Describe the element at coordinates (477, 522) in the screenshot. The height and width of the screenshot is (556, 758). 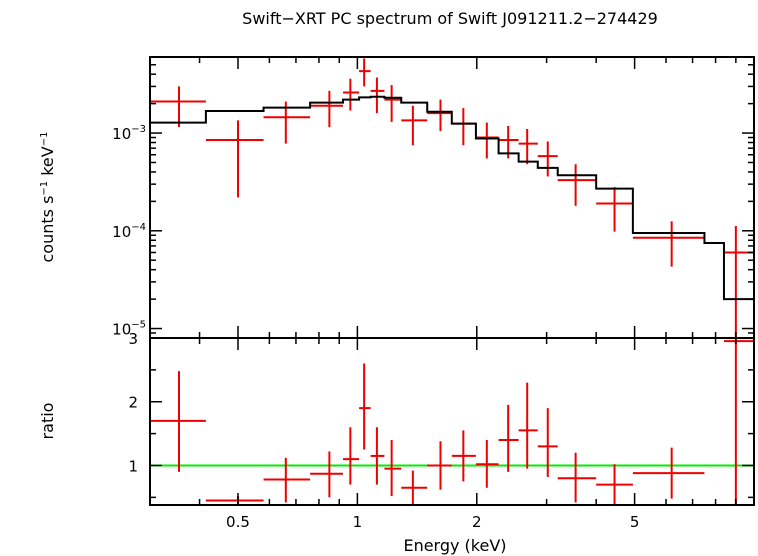
I see `x-tick-label: 2` at that location.